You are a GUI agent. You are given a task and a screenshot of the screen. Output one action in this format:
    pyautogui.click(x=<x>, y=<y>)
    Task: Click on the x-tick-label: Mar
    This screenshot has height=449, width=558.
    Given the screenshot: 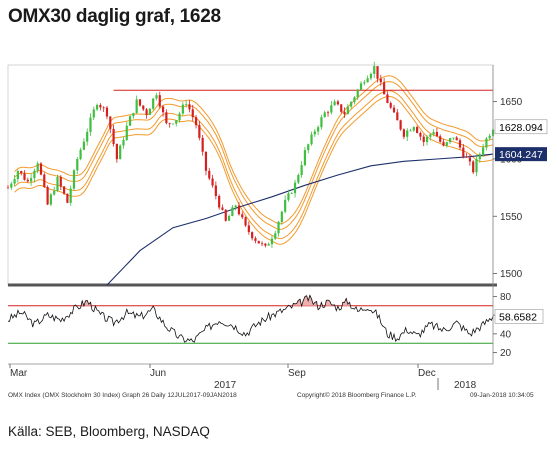 What is the action you would take?
    pyautogui.click(x=19, y=373)
    